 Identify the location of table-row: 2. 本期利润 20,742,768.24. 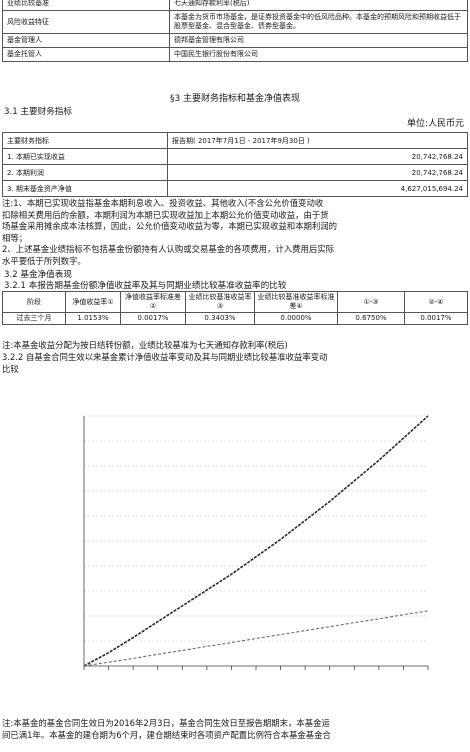
(235, 172).